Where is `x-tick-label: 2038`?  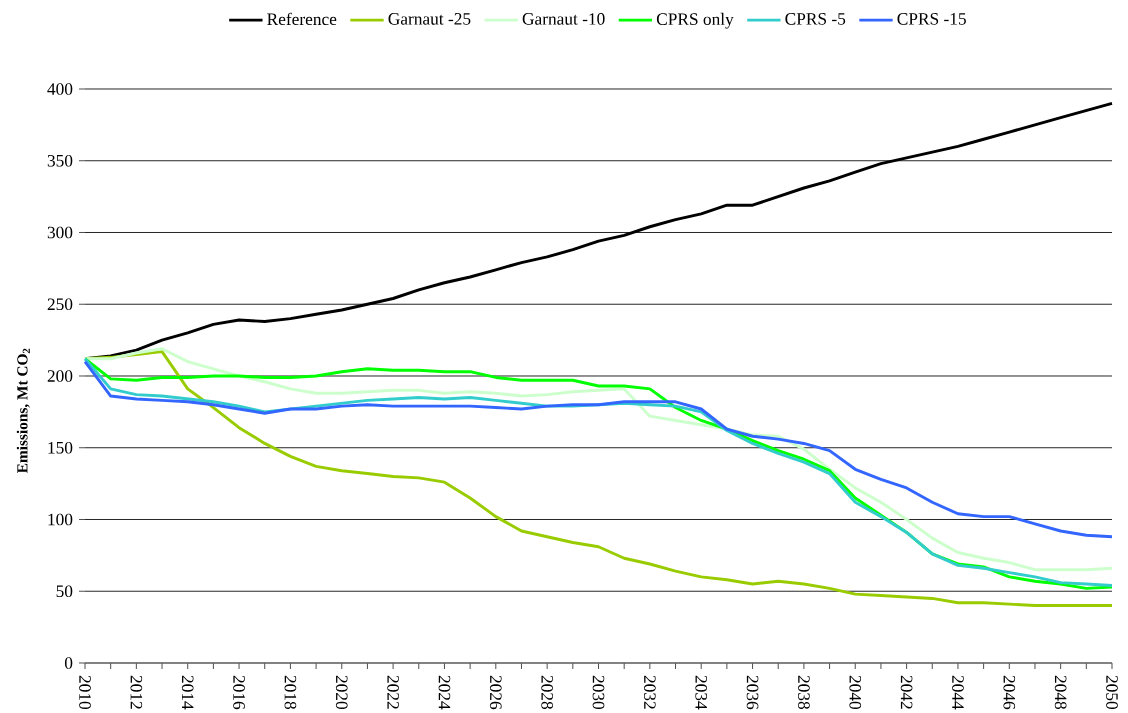
x-tick-label: 2038 is located at coordinates (804, 692).